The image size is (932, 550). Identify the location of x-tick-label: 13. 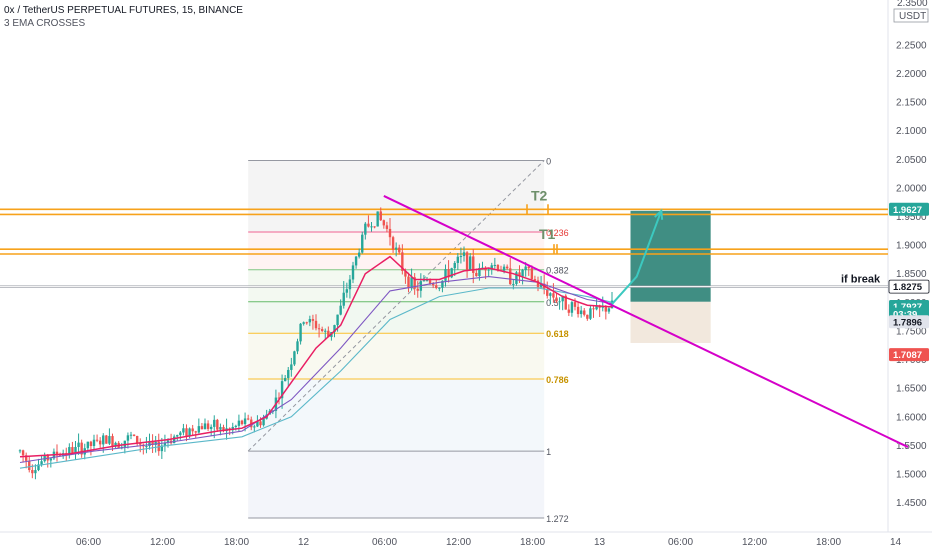
(600, 542).